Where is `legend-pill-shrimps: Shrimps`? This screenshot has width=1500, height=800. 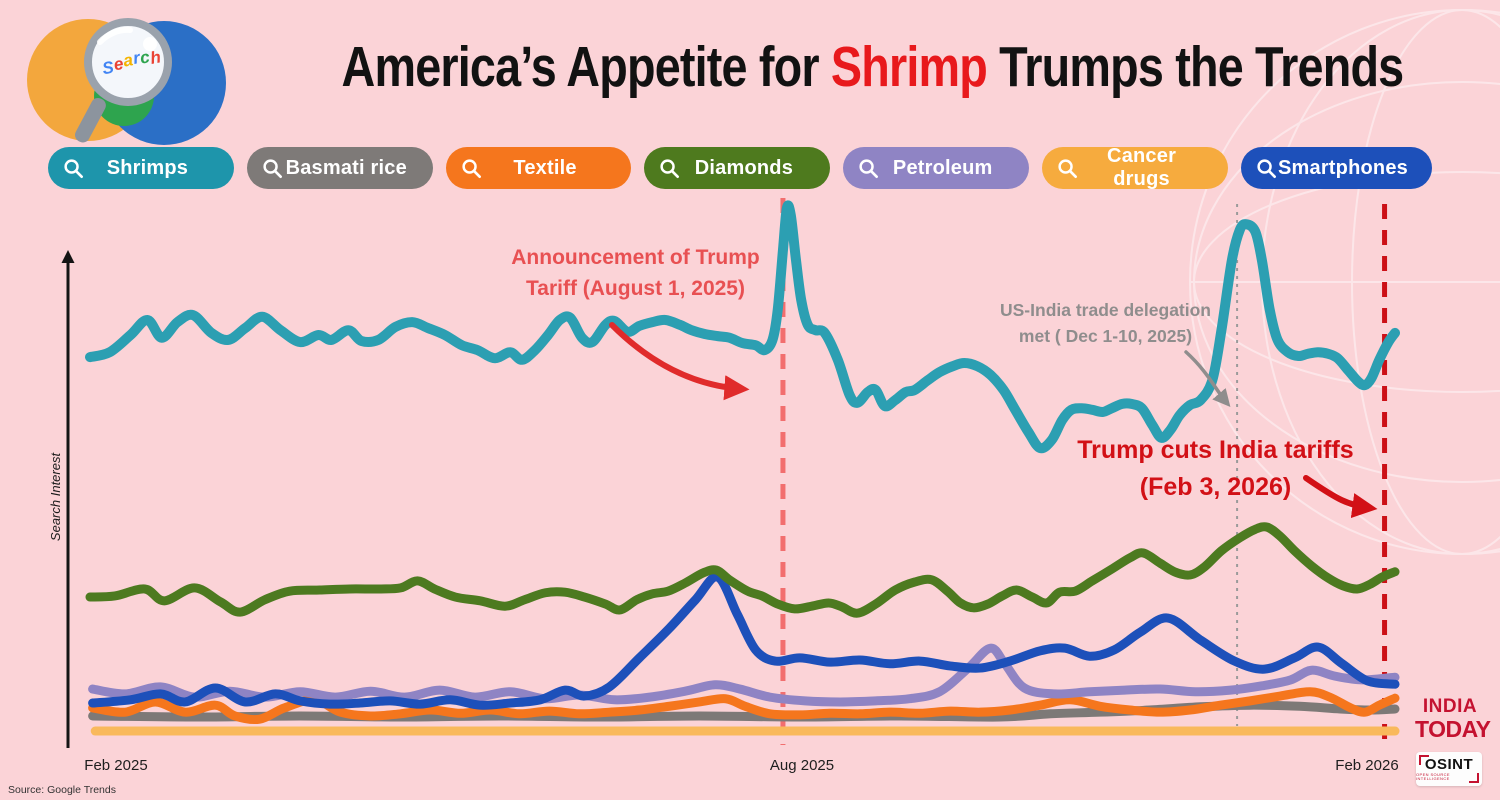 legend-pill-shrimps: Shrimps is located at coordinates (141, 168).